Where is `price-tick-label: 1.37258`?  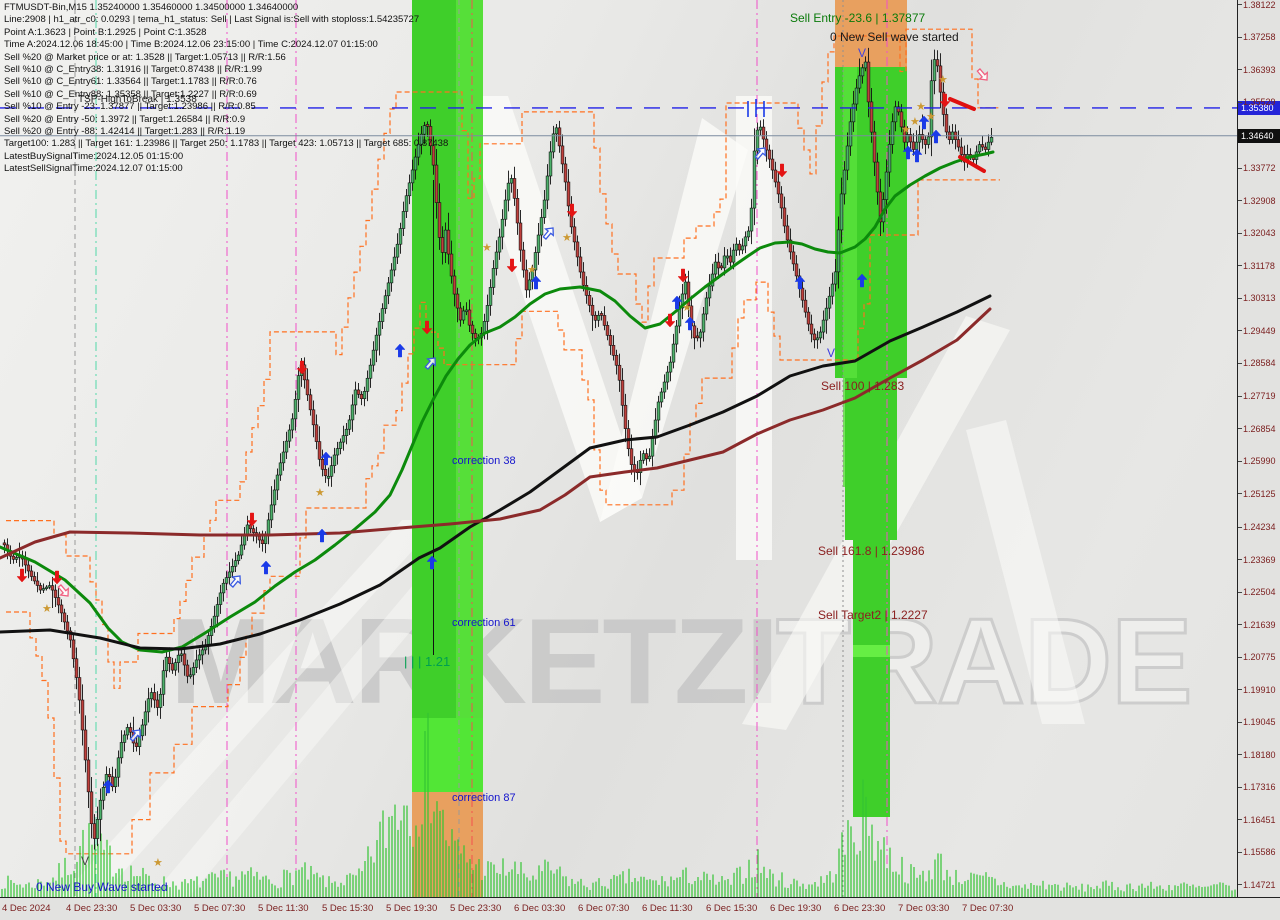 price-tick-label: 1.37258 is located at coordinates (1259, 37).